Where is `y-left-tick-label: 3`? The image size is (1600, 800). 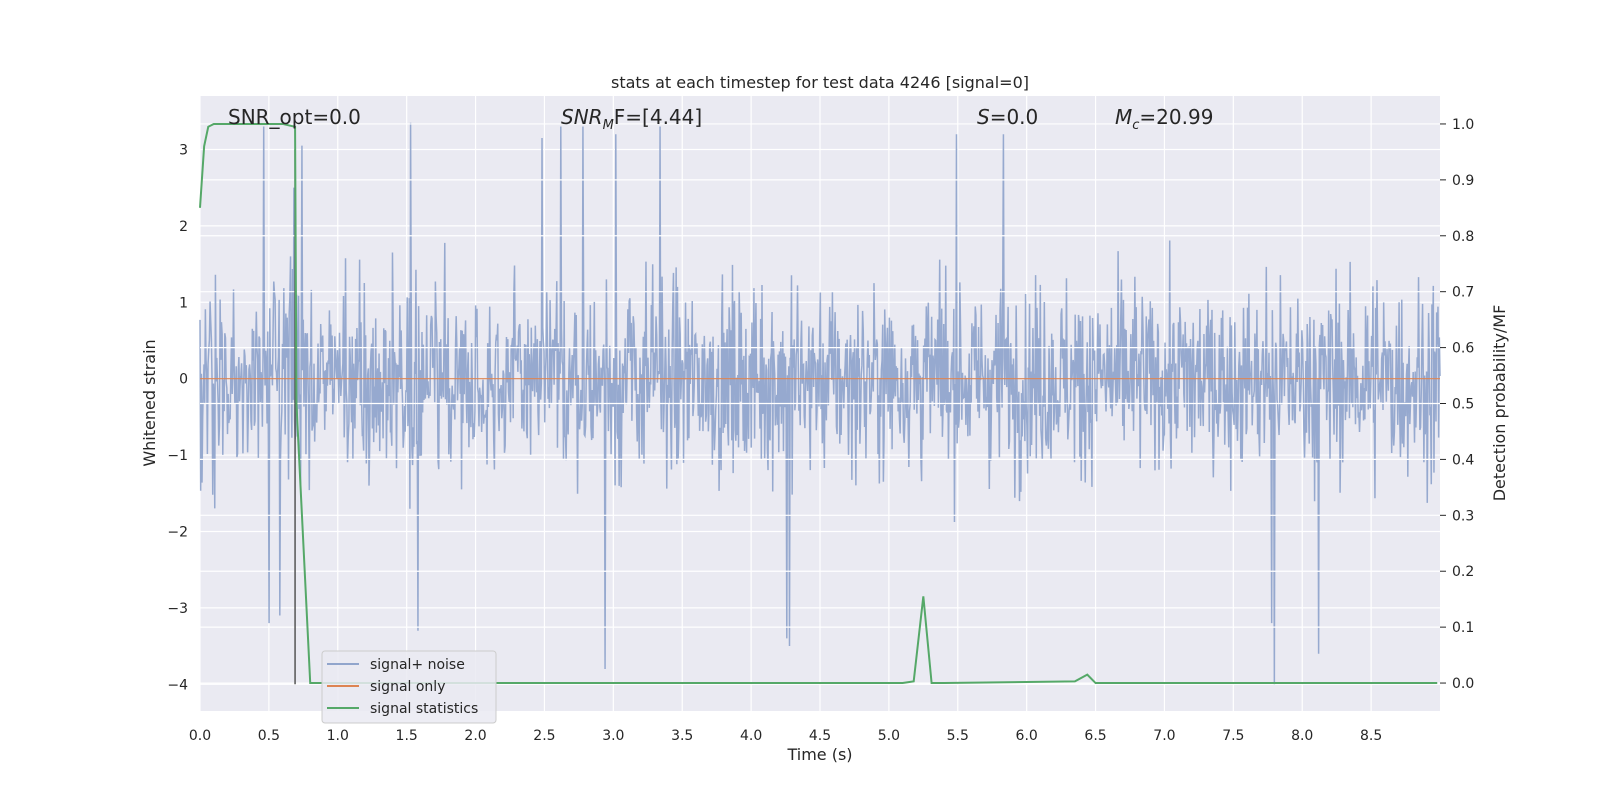 y-left-tick-label: 3 is located at coordinates (183, 150).